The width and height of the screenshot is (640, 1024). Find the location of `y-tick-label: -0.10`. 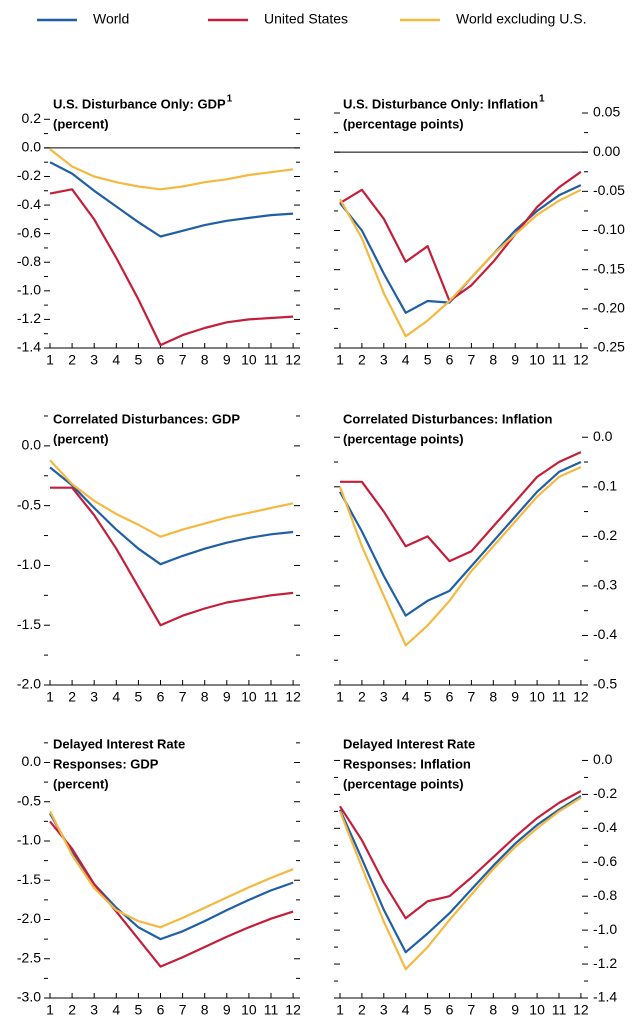

y-tick-label: -0.10 is located at coordinates (609, 229).